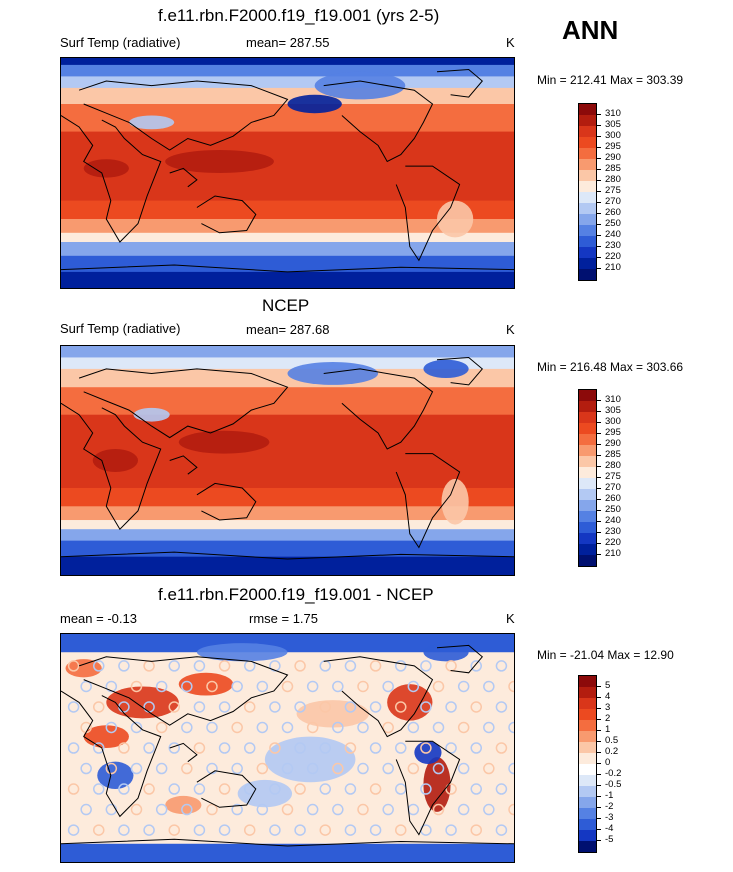 The image size is (733, 872). I want to click on panel3-title: f.e11.rbn.F2000.f19_f19.001 - NCEP, so click(296, 594).